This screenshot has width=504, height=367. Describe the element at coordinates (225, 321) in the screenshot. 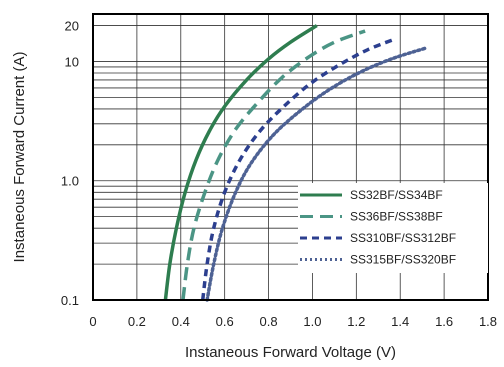

I see `x-tick-label: 0.6` at that location.